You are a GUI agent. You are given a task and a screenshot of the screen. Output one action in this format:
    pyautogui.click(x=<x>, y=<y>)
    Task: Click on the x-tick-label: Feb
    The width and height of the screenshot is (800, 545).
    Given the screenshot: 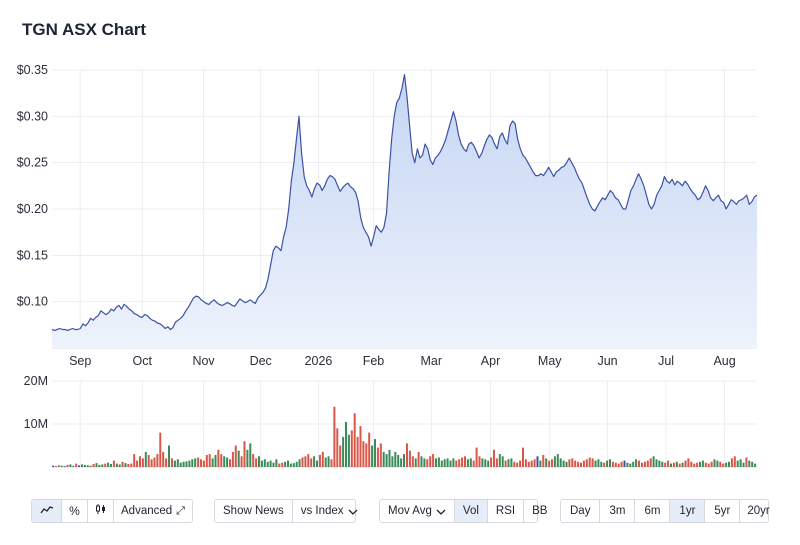 What is the action you would take?
    pyautogui.click(x=374, y=361)
    